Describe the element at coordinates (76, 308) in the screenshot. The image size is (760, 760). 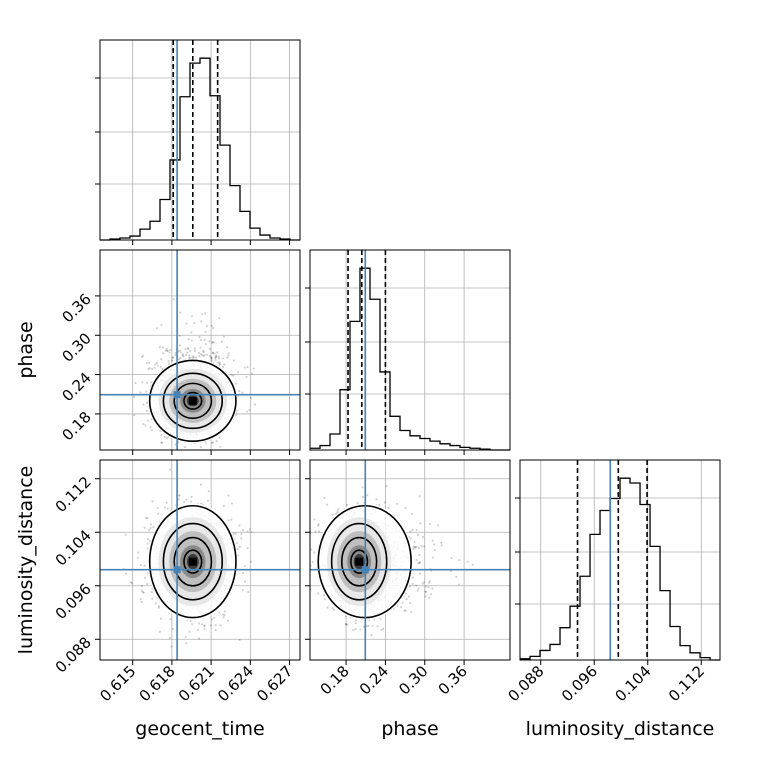
I see `y-tick-label: 0.36` at that location.